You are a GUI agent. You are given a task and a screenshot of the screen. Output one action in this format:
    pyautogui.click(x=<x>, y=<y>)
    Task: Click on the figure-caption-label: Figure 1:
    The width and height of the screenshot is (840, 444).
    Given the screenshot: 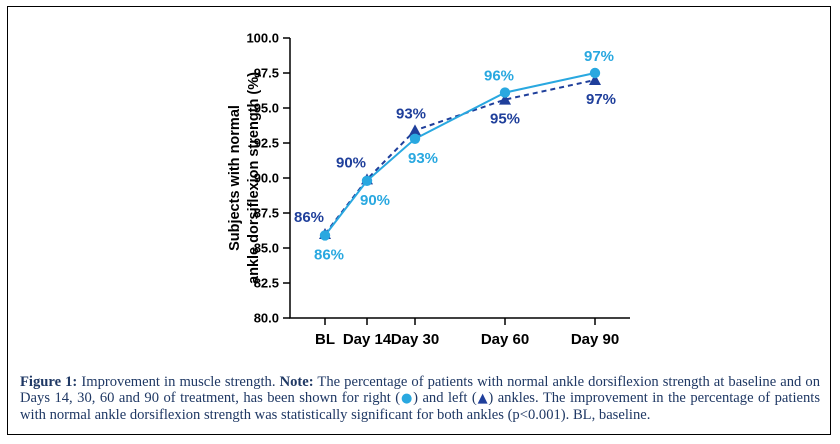 What is the action you would take?
    pyautogui.click(x=49, y=382)
    